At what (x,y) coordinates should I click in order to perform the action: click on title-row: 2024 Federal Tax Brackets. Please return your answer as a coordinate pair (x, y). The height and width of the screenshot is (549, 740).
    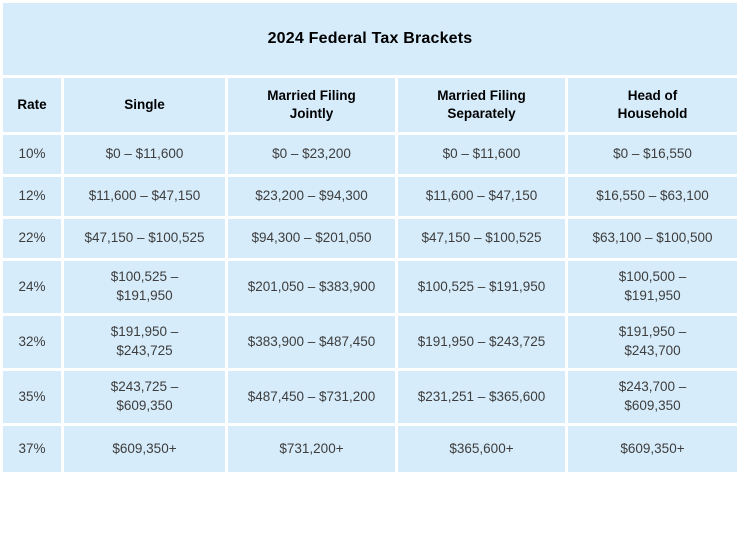
    Looking at the image, I should click on (370, 39).